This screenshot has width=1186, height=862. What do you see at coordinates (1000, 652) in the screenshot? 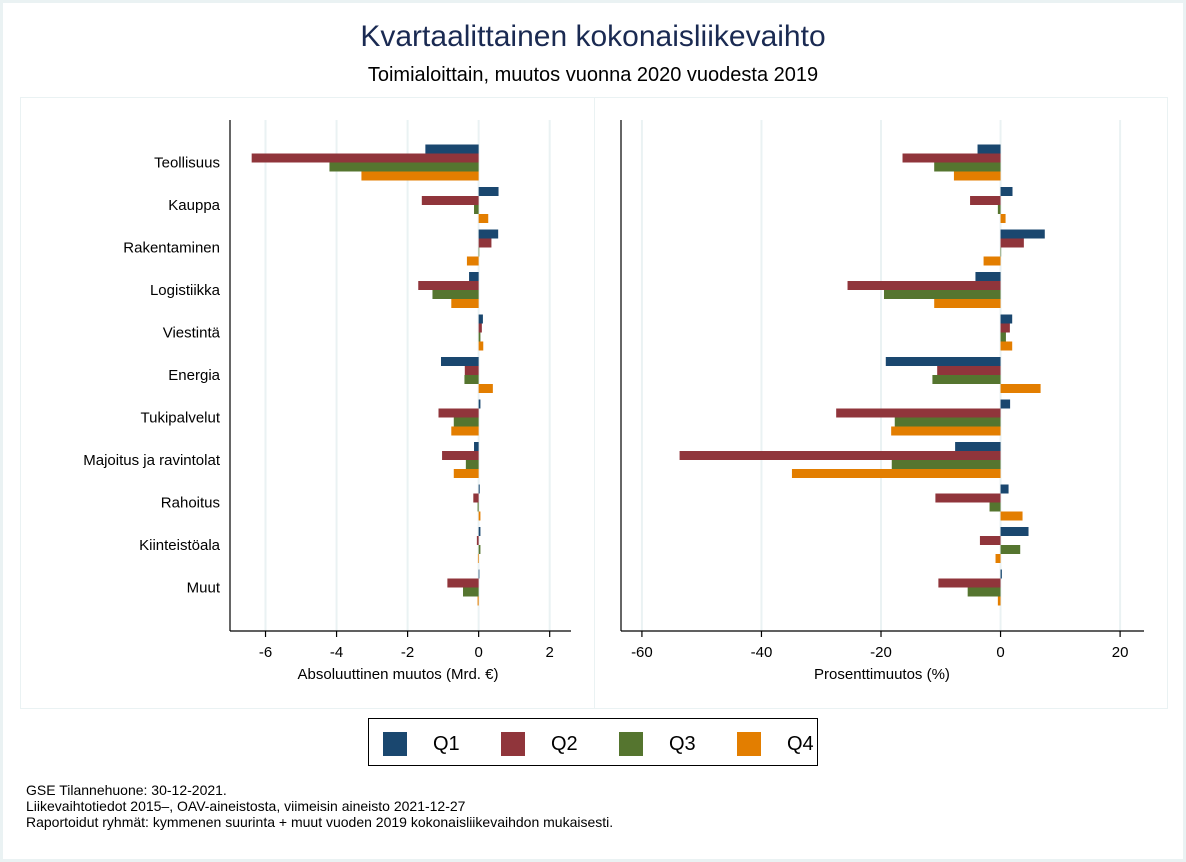
I see `pct-x-tick-label: 0` at bounding box center [1000, 652].